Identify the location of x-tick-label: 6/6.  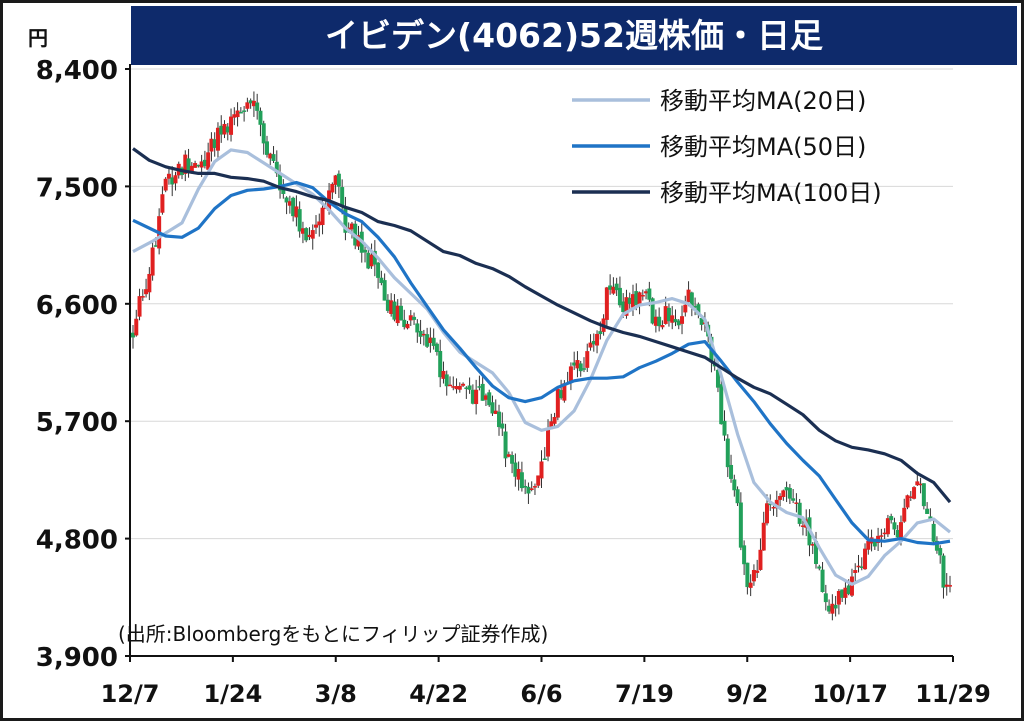
(541, 694).